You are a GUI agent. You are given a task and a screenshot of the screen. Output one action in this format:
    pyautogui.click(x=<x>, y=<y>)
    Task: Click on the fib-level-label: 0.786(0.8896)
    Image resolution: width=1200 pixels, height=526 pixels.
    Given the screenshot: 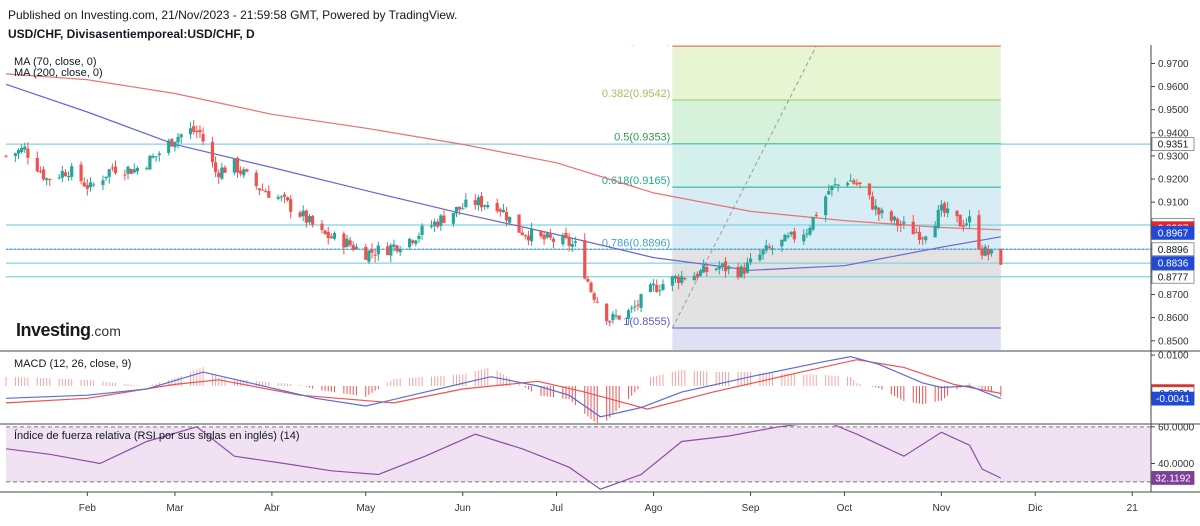 What is the action you would take?
    pyautogui.click(x=636, y=243)
    